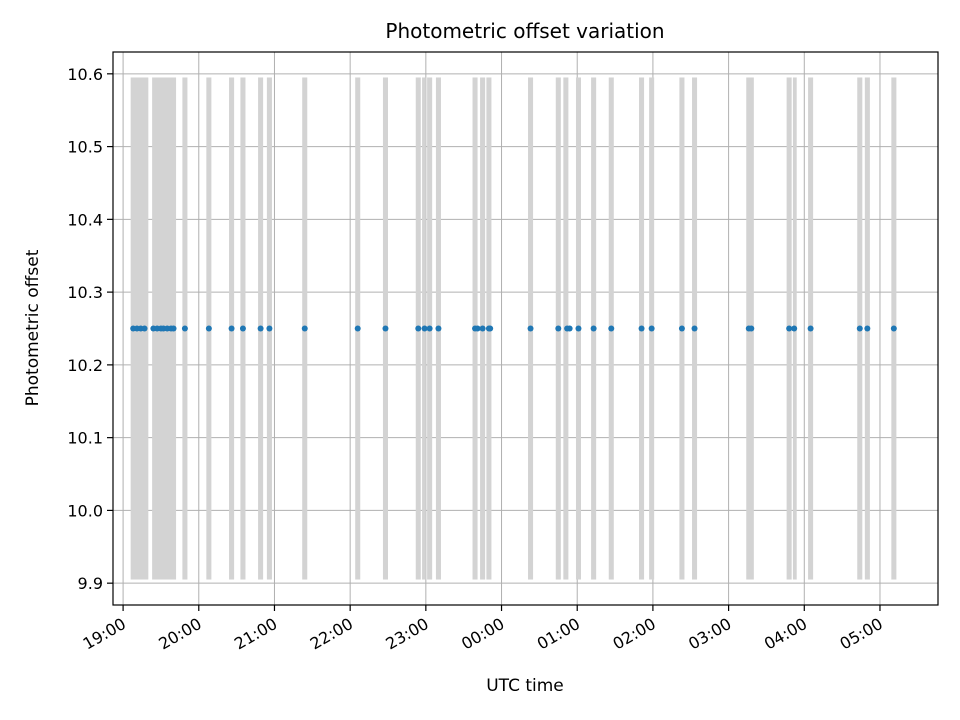 This screenshot has width=960, height=720. Describe the element at coordinates (85, 74) in the screenshot. I see `y-tick-label: 10.6` at that location.